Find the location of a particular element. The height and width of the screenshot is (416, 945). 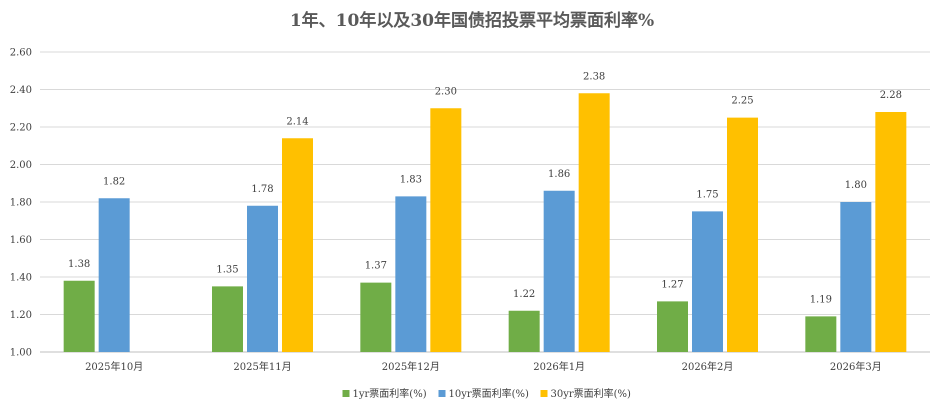

x-tick-label: 2026年1月 is located at coordinates (559, 366).